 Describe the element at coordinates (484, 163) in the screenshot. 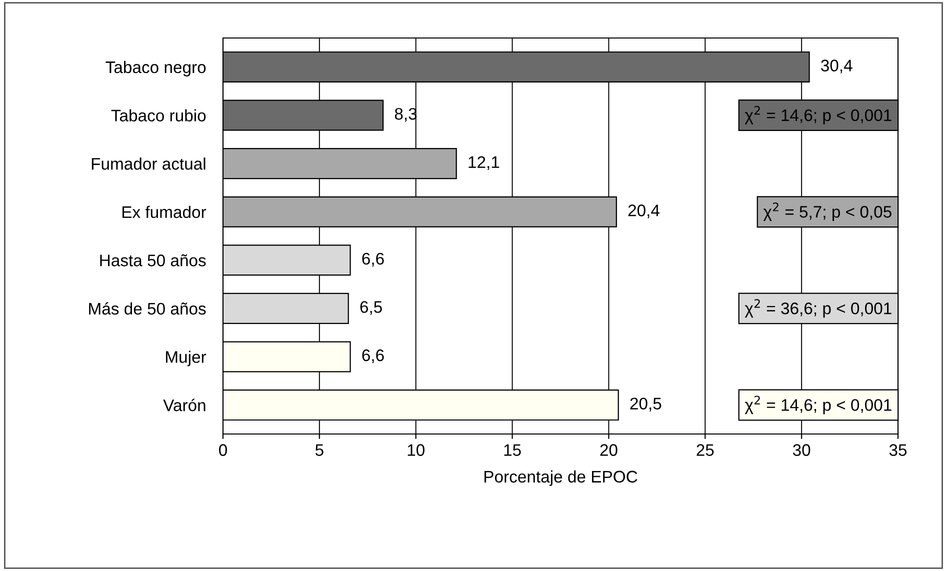

I see `data-label: 12,1` at that location.